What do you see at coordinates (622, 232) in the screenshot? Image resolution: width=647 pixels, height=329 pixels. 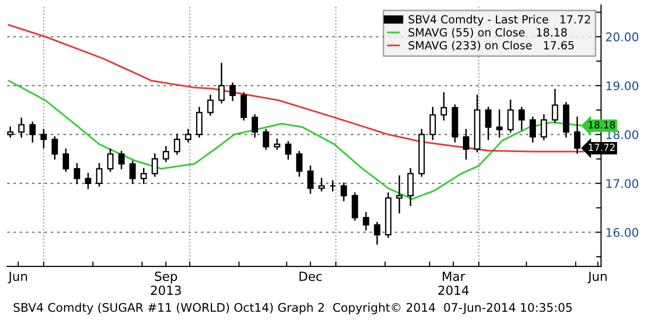 I see `y-tick-label: 16.00` at bounding box center [622, 232].